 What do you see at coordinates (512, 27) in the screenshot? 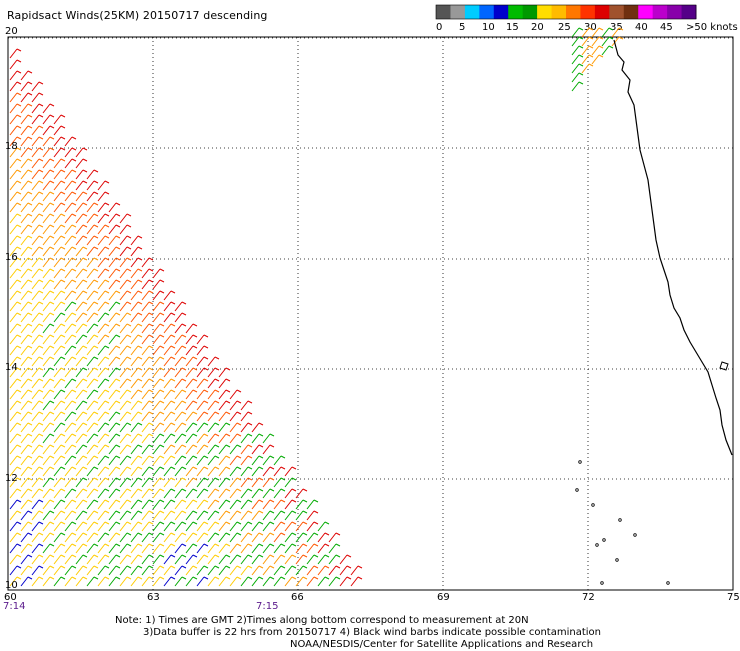
I see `legend-label: 15` at bounding box center [512, 27].